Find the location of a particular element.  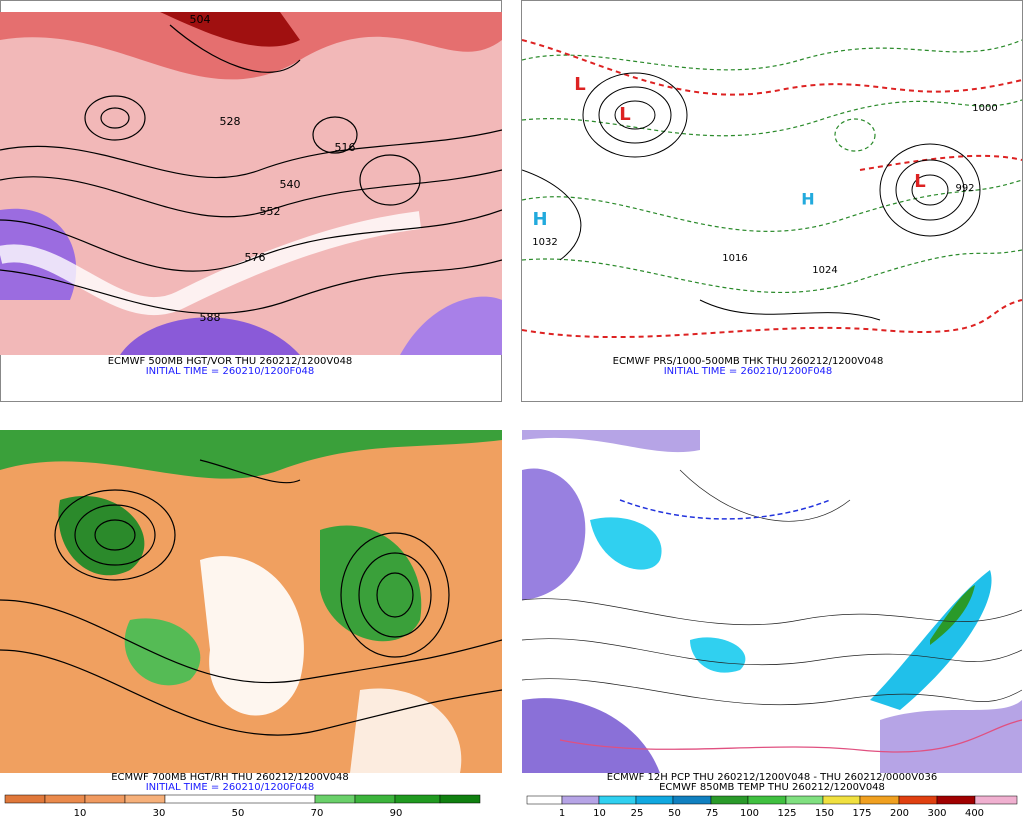

caption: ECMWF 850MB TEMP THU 260212/1200V048 is located at coordinates (772, 787).